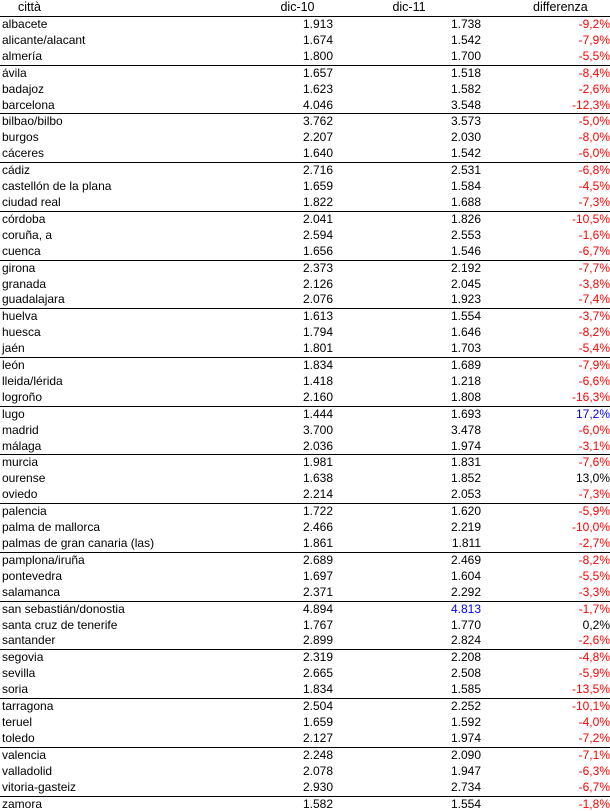  Describe the element at coordinates (594, 348) in the screenshot. I see `value-cell: -5,4%` at that location.